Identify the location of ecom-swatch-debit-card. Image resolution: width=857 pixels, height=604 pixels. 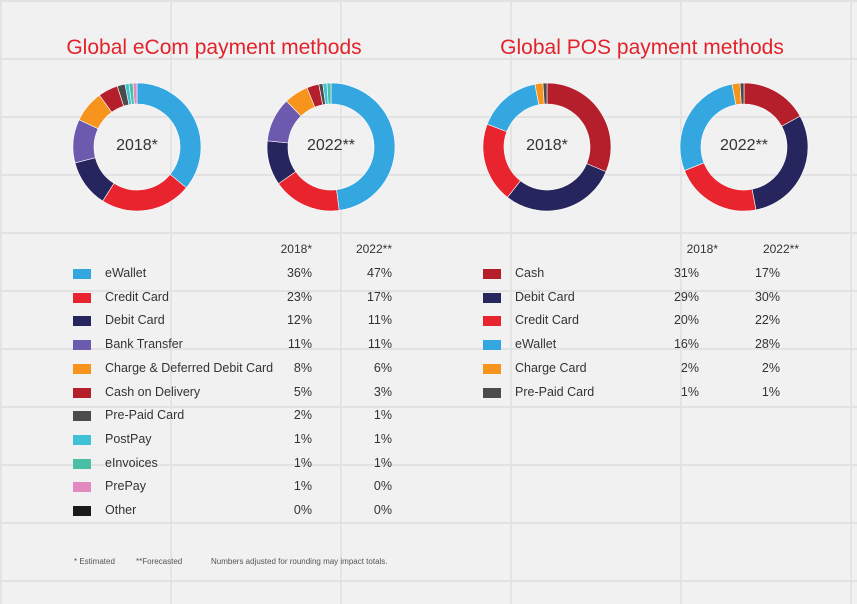
(82, 321).